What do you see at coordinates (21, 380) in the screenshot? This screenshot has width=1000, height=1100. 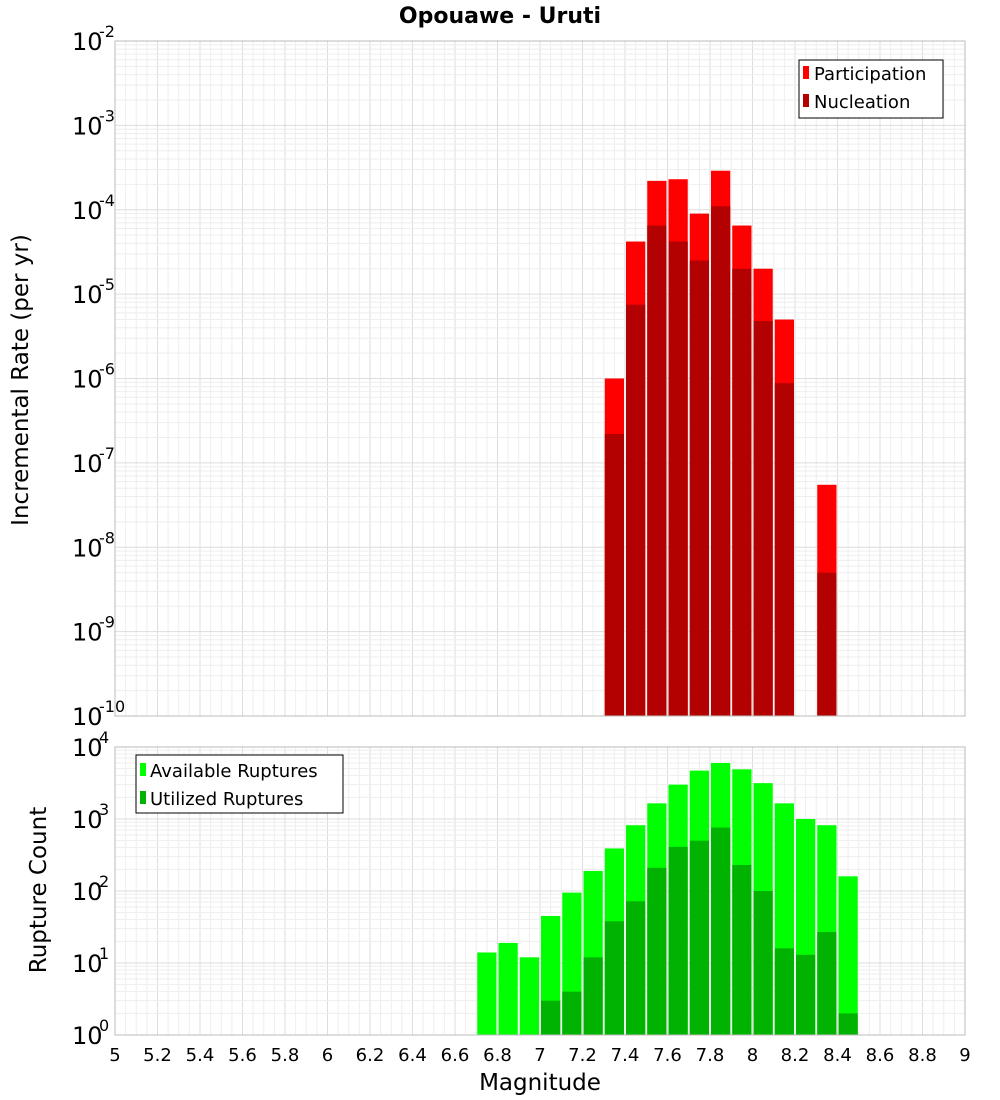 I see `rate-axis-title: Incremental Rate (per yr)` at bounding box center [21, 380].